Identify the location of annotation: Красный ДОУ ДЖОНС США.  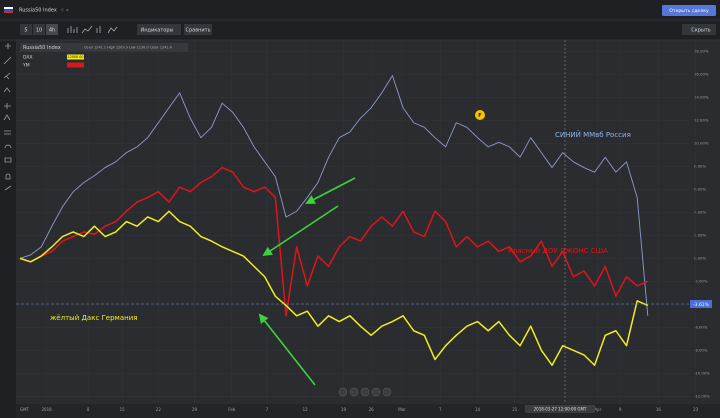
(558, 251).